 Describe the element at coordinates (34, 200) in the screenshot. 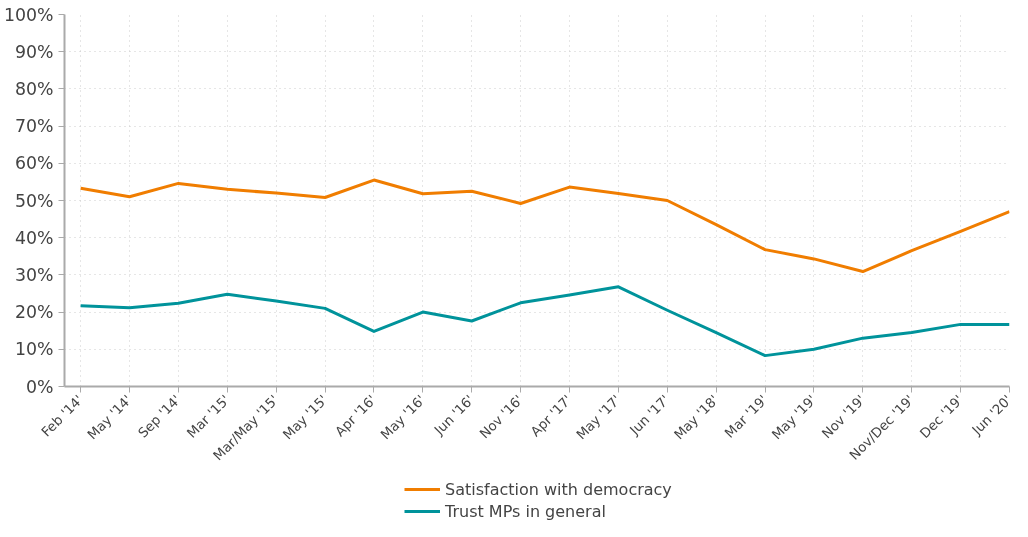

I see `y-tick-label: 50%` at that location.